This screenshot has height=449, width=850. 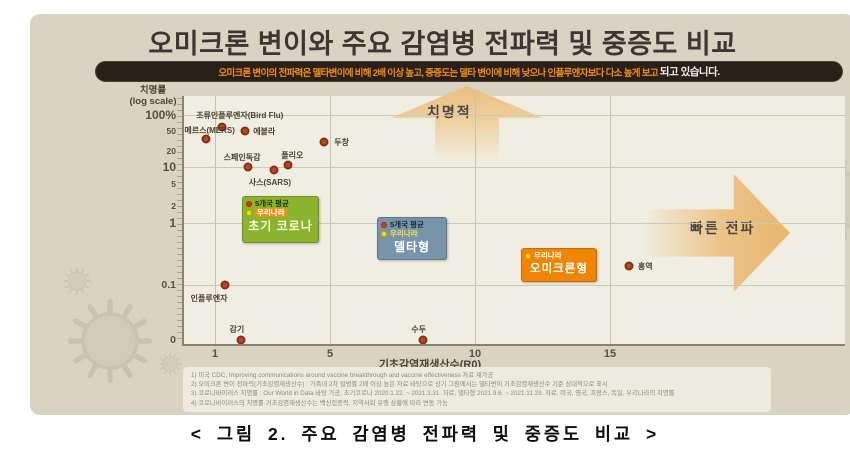 What do you see at coordinates (274, 170) in the screenshot?
I see `point-sars` at bounding box center [274, 170].